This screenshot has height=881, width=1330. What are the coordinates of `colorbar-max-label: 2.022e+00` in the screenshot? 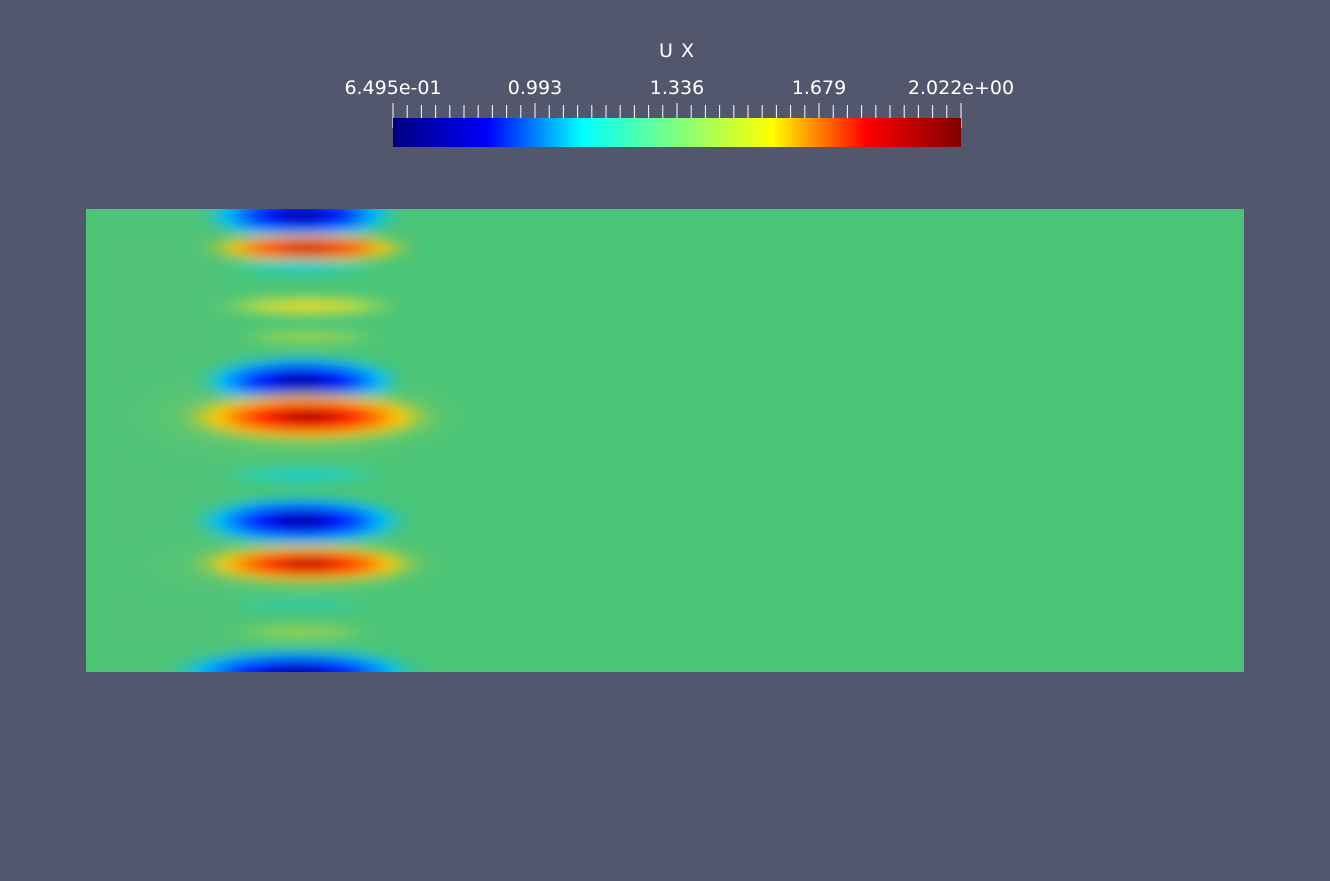 It's located at (961, 88).